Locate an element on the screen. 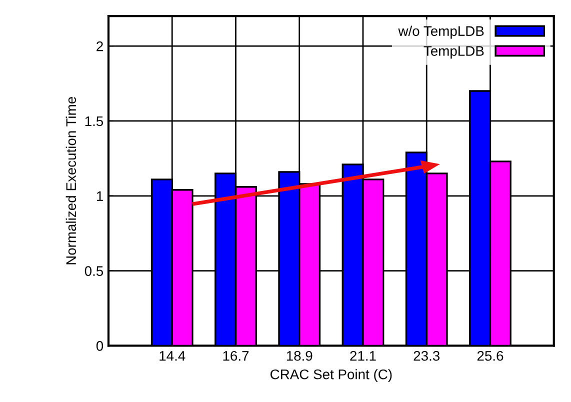 The image size is (571, 402). x-tick-label: 18.9 is located at coordinates (299, 355).